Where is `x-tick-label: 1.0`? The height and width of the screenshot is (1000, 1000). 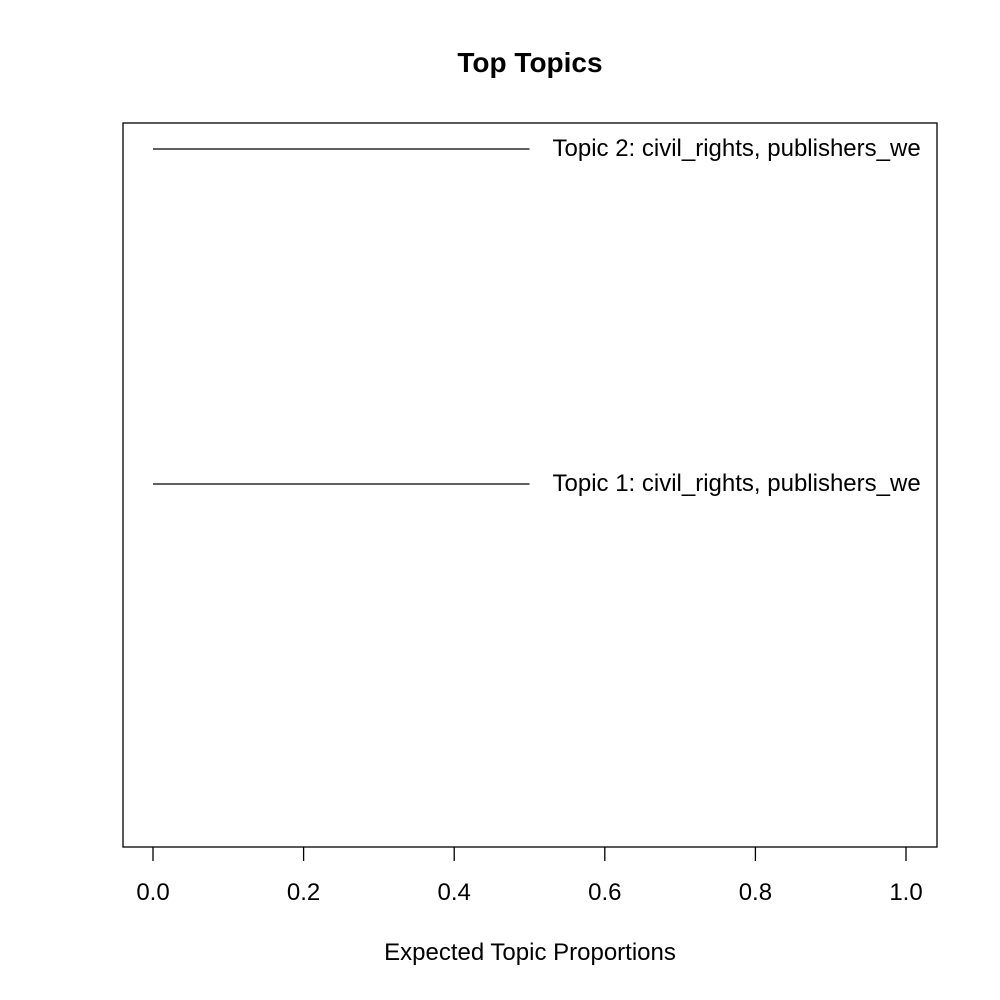 x-tick-label: 1.0 is located at coordinates (905, 892).